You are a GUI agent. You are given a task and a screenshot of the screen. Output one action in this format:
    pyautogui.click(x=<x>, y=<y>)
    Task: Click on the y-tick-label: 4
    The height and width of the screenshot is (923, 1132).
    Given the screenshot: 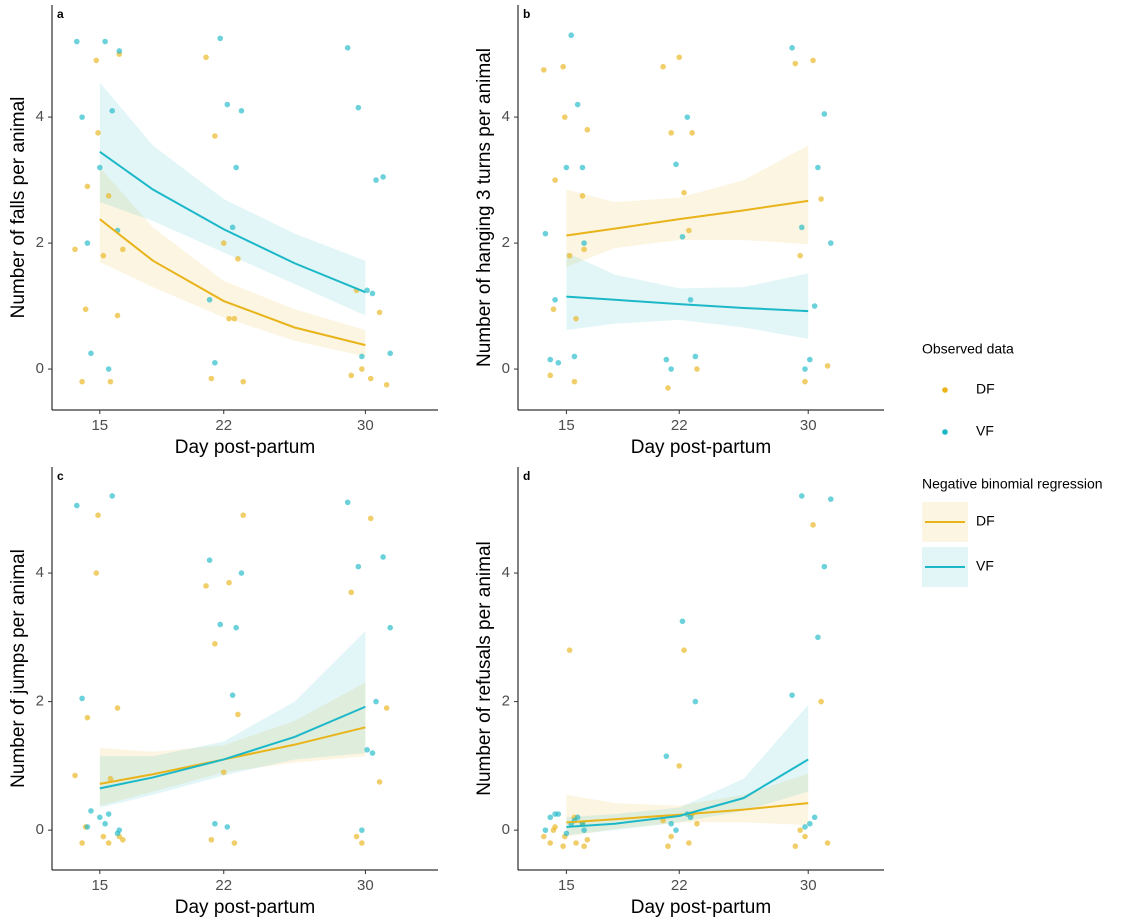 What is the action you would take?
    pyautogui.click(x=506, y=572)
    